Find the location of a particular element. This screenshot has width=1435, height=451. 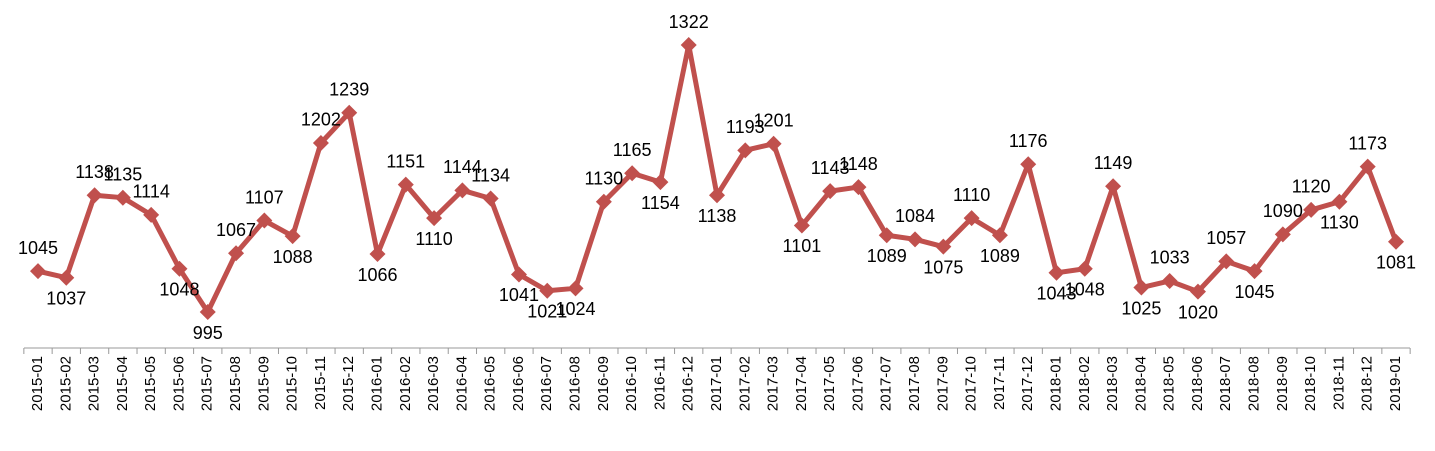

x-tick-label: 2017-01 is located at coordinates (716, 383).